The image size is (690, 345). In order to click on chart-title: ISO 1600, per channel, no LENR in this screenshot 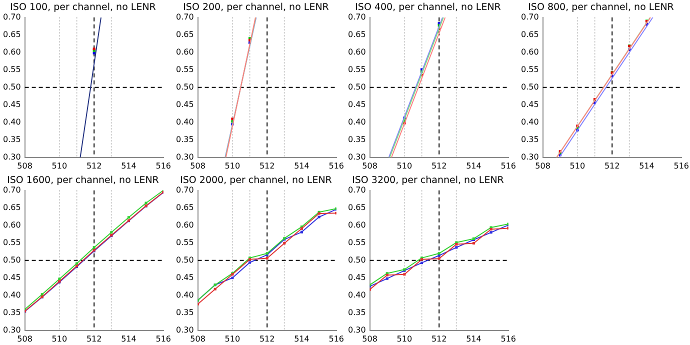, I will do `click(83, 180)`.